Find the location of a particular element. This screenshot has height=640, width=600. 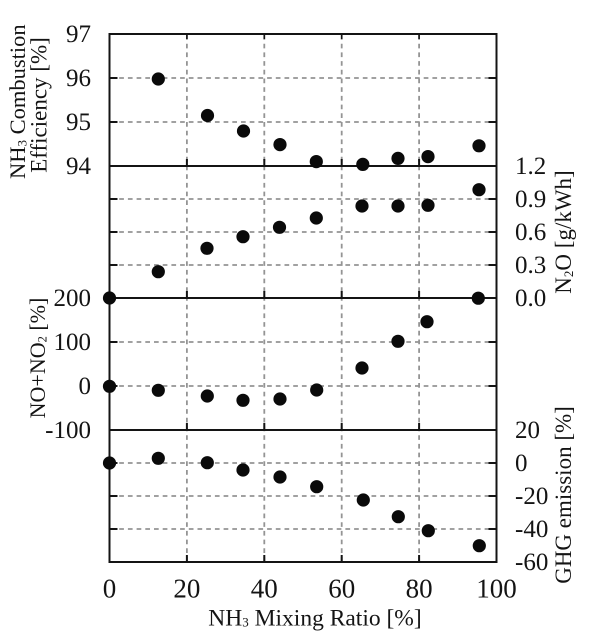

svg-text: N2O [g/kWh] is located at coordinates (563, 231).